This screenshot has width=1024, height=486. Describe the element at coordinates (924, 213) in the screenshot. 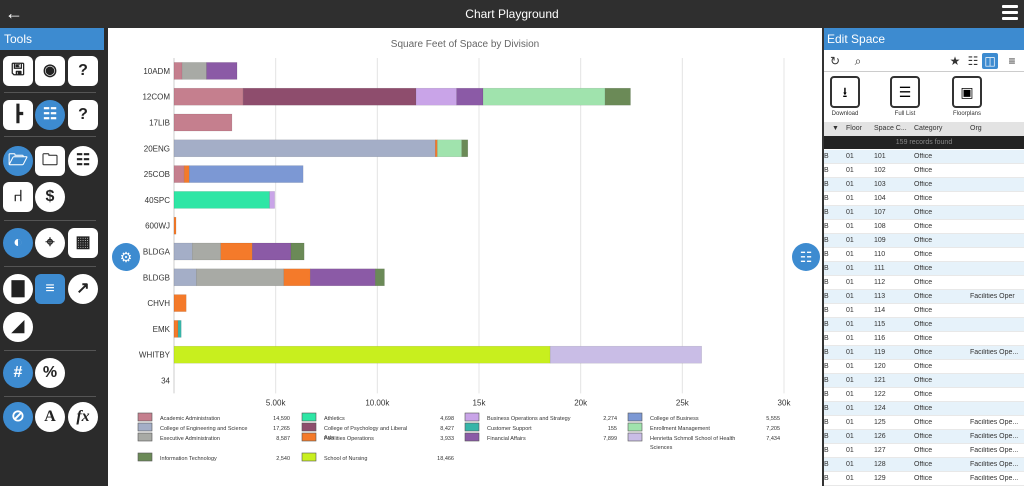

I see `table-row: B 01 107 Office` at that location.